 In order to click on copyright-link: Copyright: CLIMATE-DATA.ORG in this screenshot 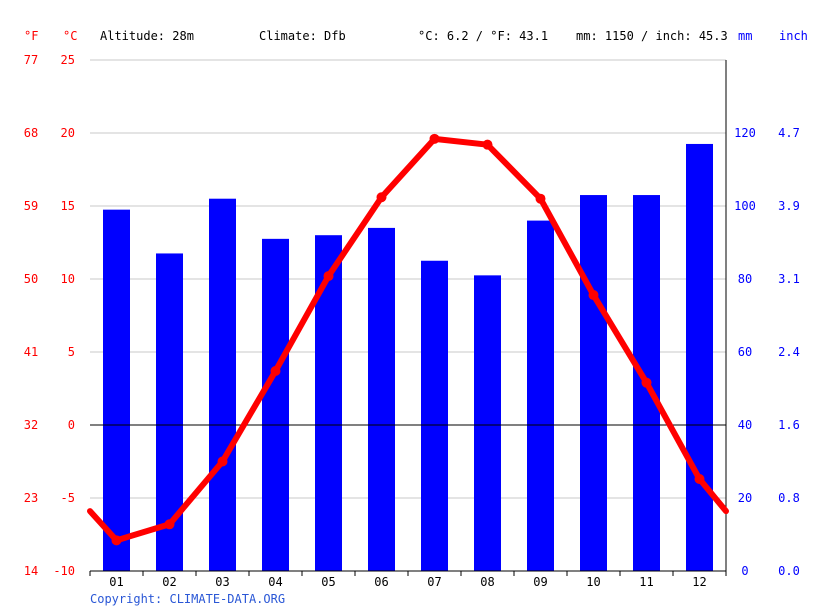, I will do `click(188, 599)`.